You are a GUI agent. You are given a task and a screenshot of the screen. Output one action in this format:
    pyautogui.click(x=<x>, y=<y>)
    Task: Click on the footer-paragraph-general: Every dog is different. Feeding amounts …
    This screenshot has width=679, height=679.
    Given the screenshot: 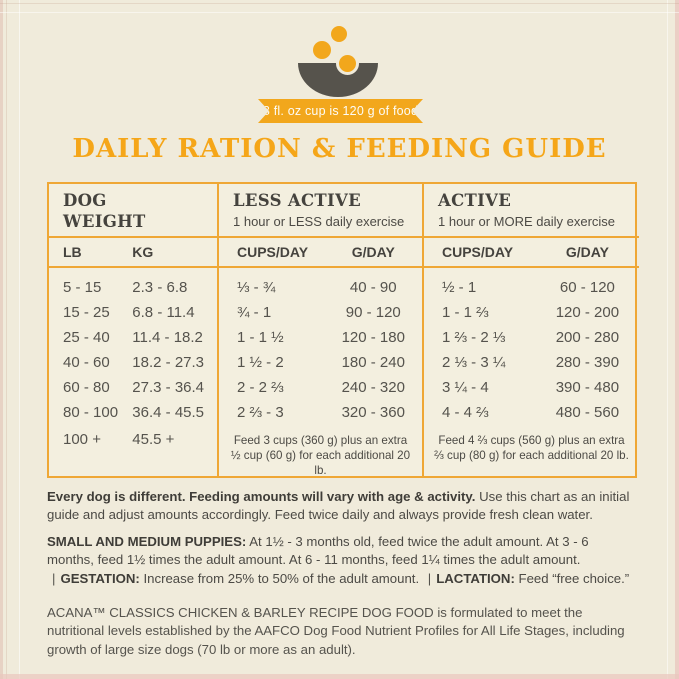 What is the action you would take?
    pyautogui.click(x=341, y=506)
    